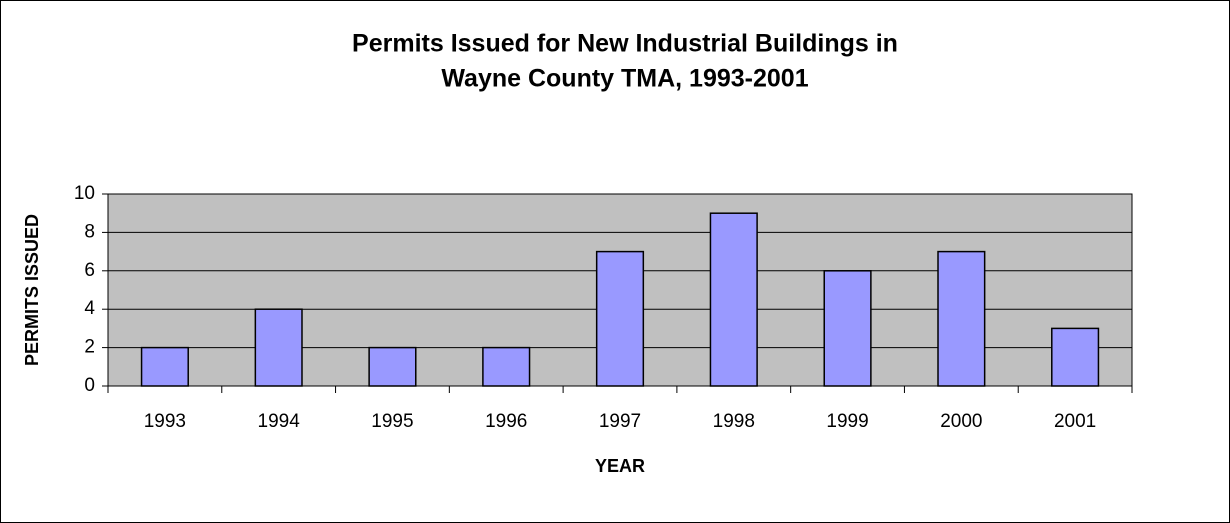 This screenshot has width=1230, height=523. Describe the element at coordinates (734, 421) in the screenshot. I see `x-tick-label: 1998` at that location.